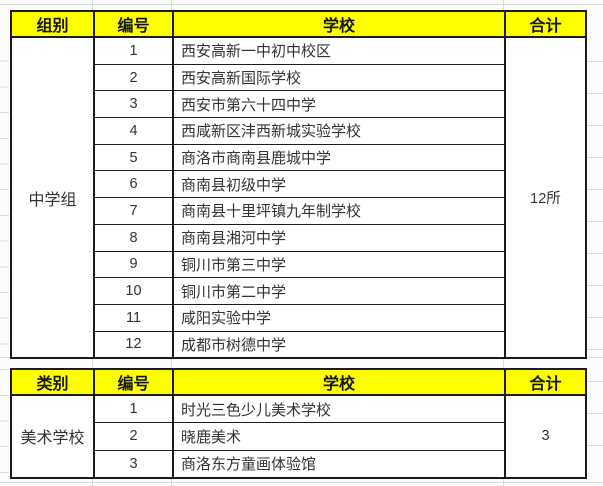 This screenshot has width=603, height=486. I want to click on table-row: 8 商南县湘河中学, so click(298, 237).